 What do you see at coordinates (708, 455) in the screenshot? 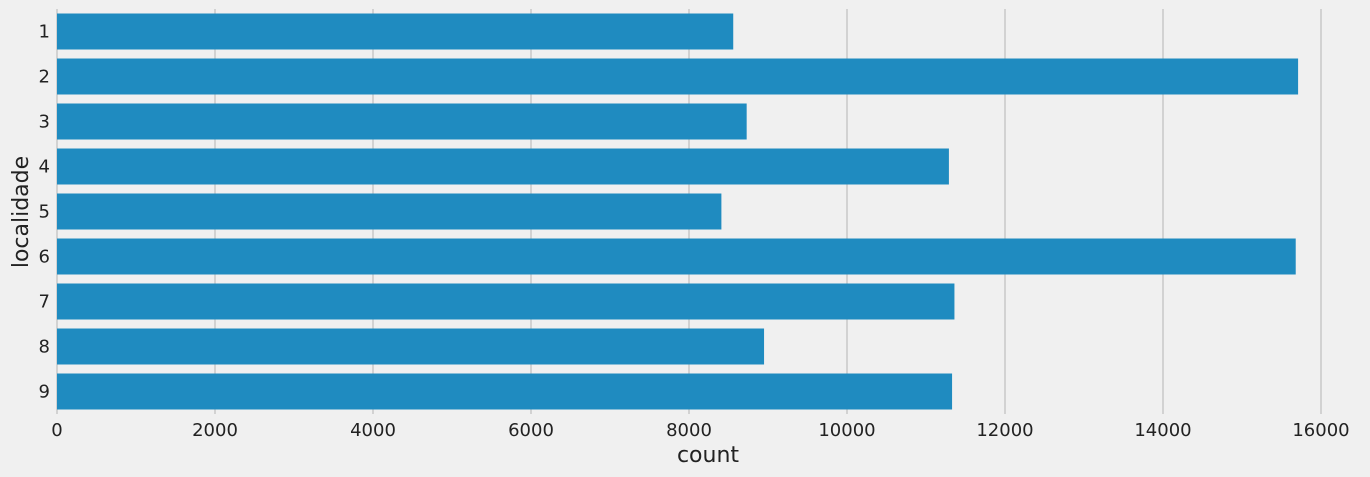
I see `x-axis-title: count` at bounding box center [708, 455].